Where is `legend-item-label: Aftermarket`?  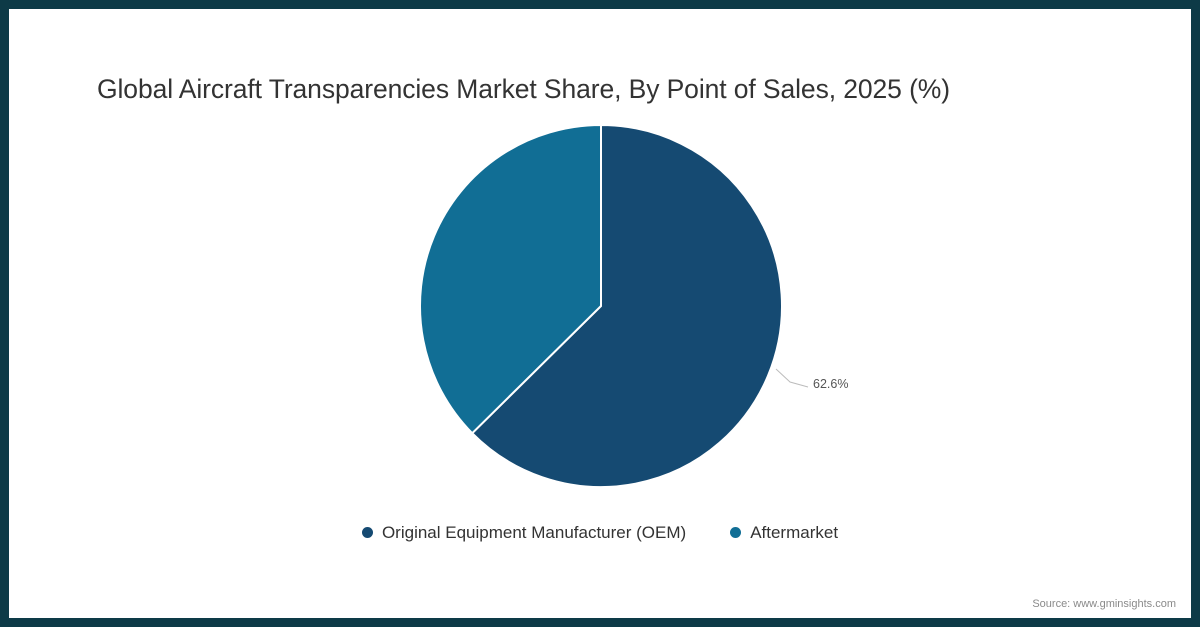
legend-item-label: Aftermarket is located at coordinates (794, 532).